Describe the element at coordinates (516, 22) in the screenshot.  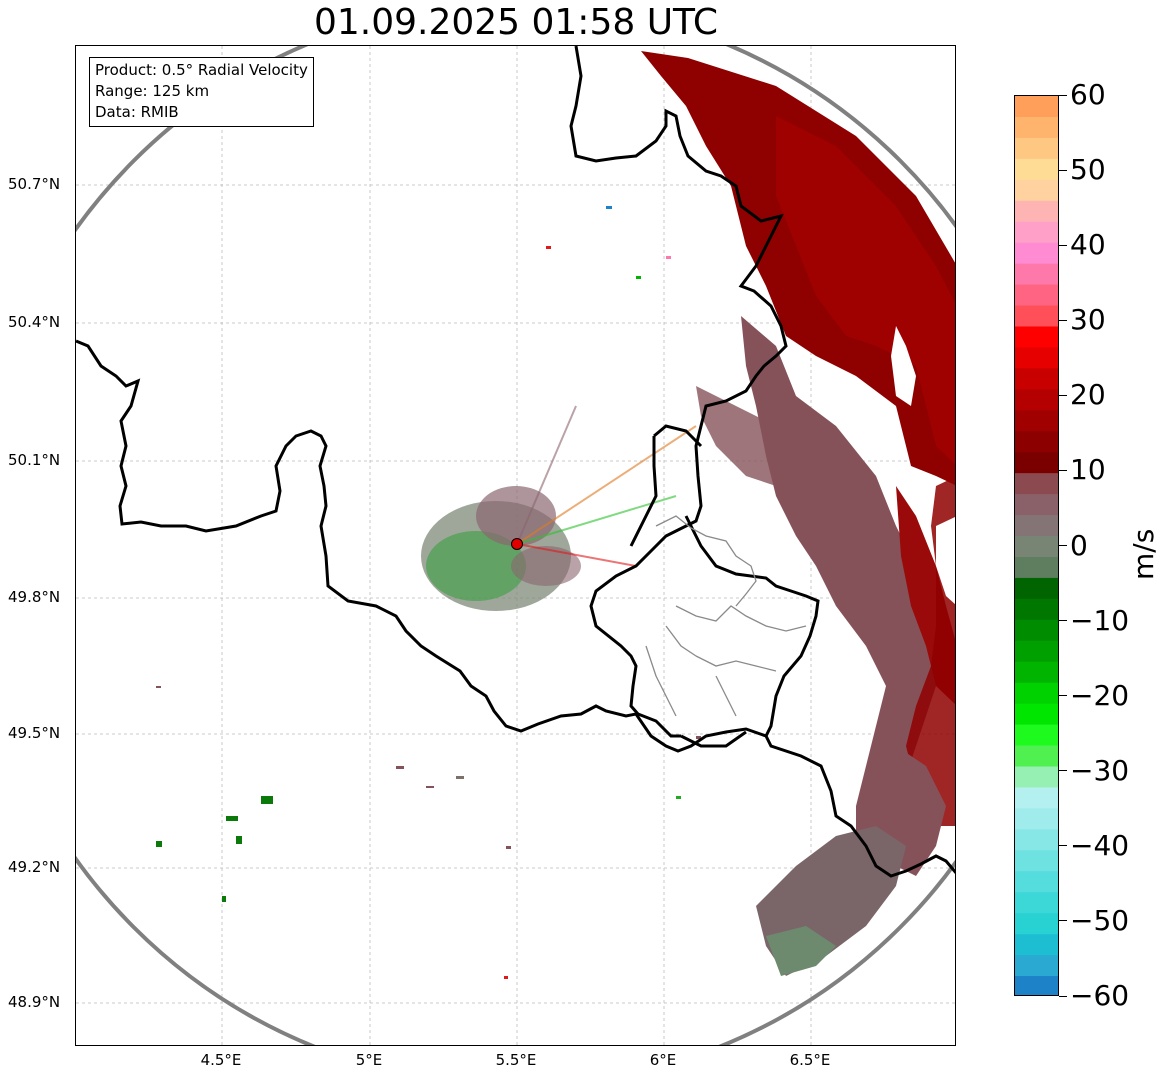
I see `map-title: 01.09.2025 01:58 UTC` at that location.